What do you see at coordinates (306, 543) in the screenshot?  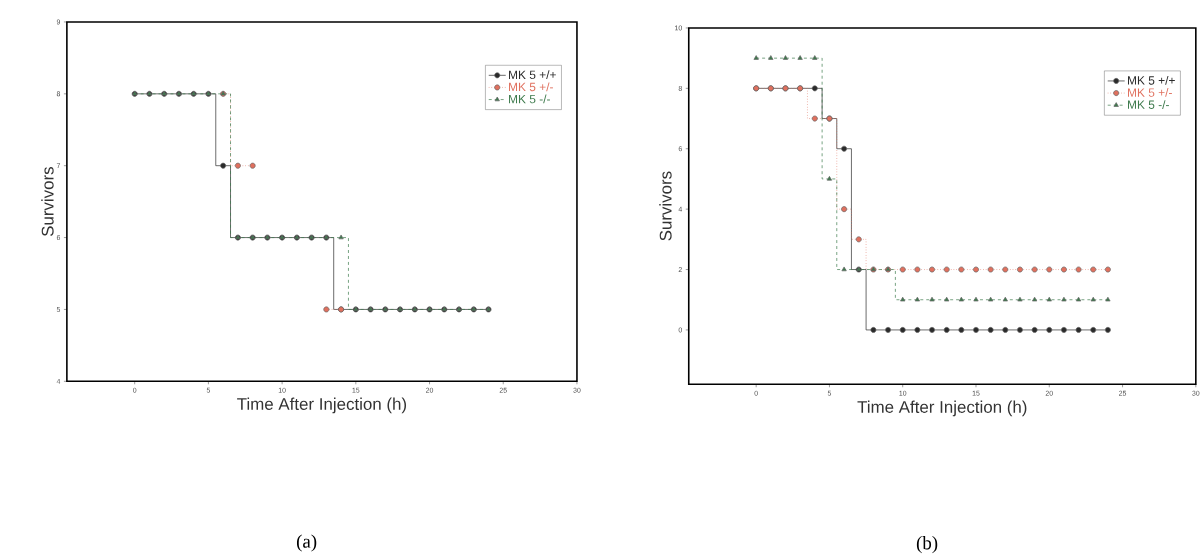 I see `text: (a)` at bounding box center [306, 543].